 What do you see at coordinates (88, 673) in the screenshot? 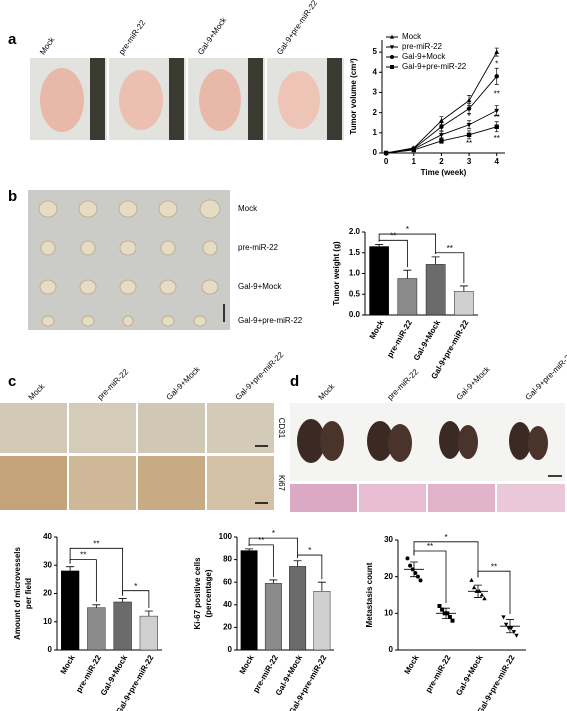
I see `x-tick-label: pre-miR-22` at bounding box center [88, 673].